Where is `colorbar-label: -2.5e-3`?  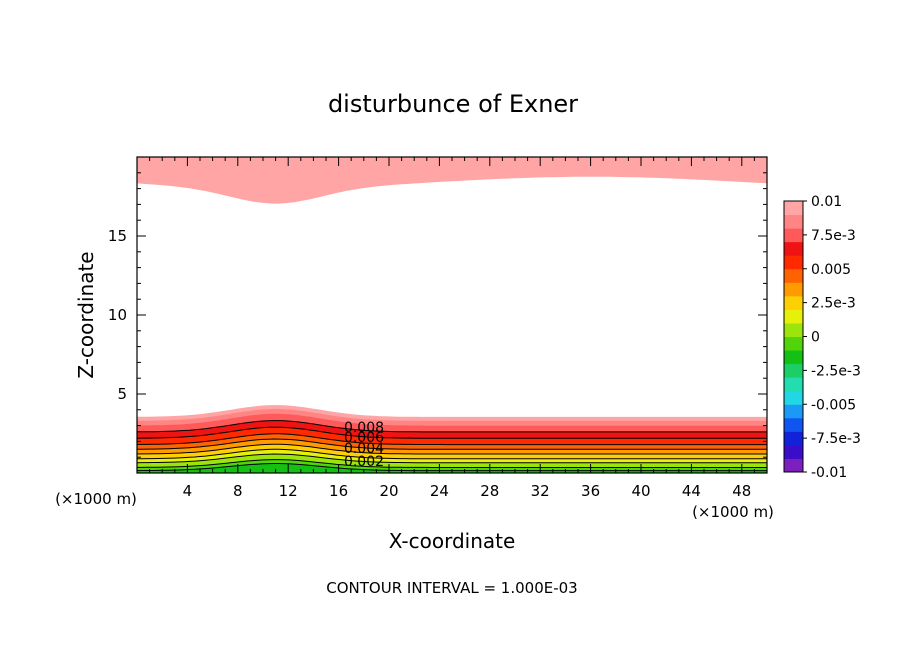 colorbar-label: -2.5e-3 is located at coordinates (836, 371).